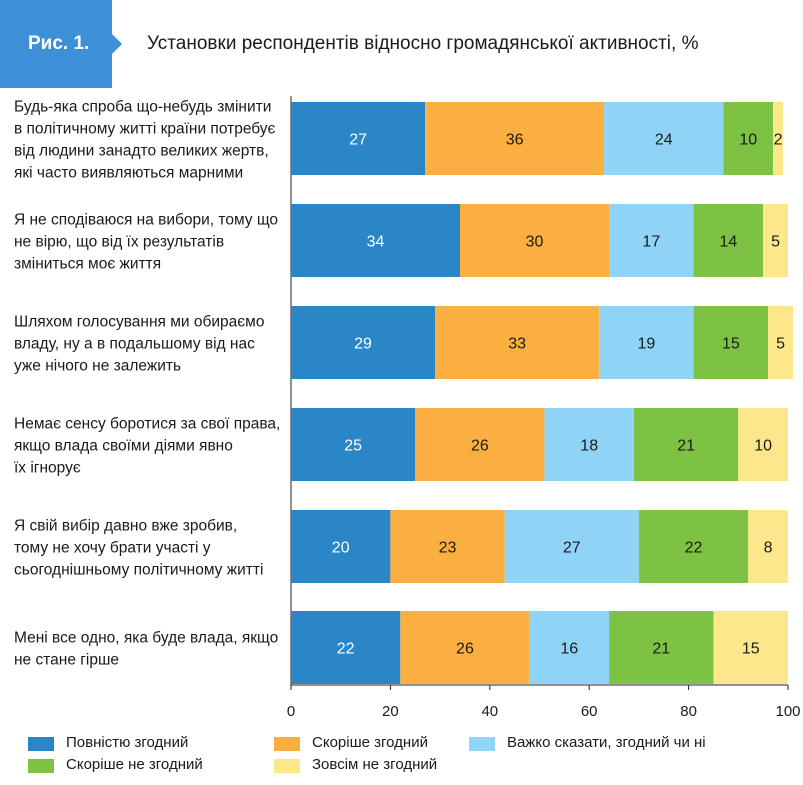  What do you see at coordinates (128, 173) in the screenshot?
I see `category-label: які часто виявляються марними` at bounding box center [128, 173].